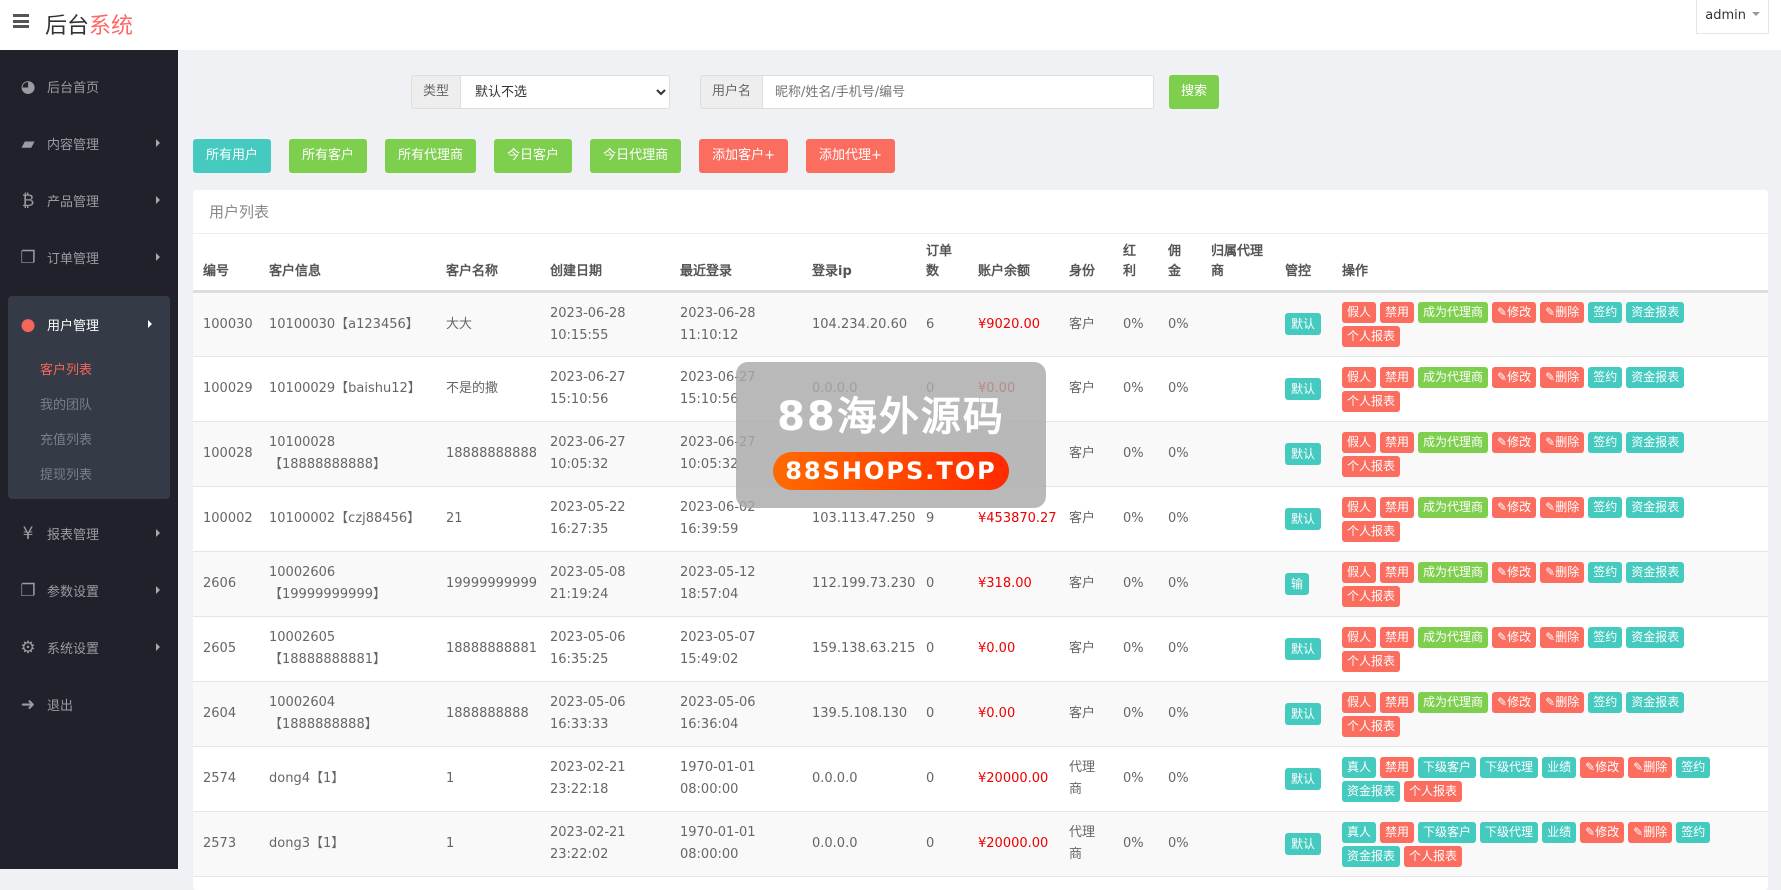 The height and width of the screenshot is (890, 1781). What do you see at coordinates (743, 156) in the screenshot?
I see `quick-button: 添加客户+` at bounding box center [743, 156].